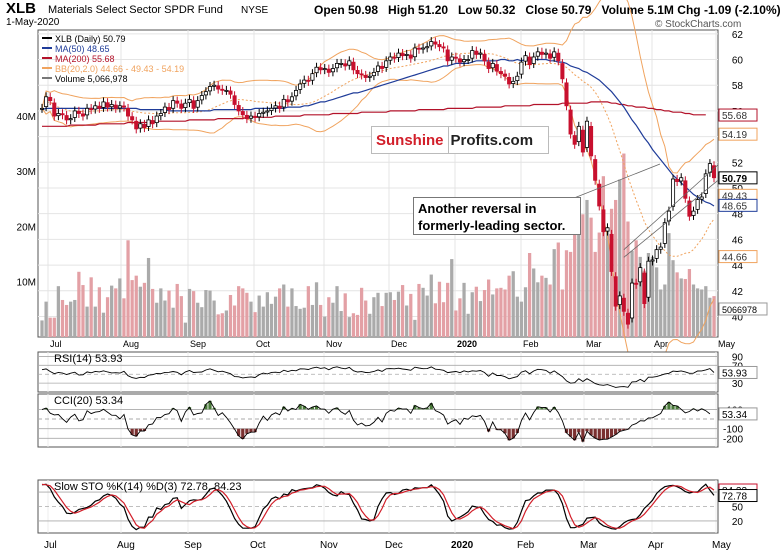 The image size is (780, 552). What do you see at coordinates (734, 373) in the screenshot?
I see `rsi-tag: 53.93` at bounding box center [734, 373].